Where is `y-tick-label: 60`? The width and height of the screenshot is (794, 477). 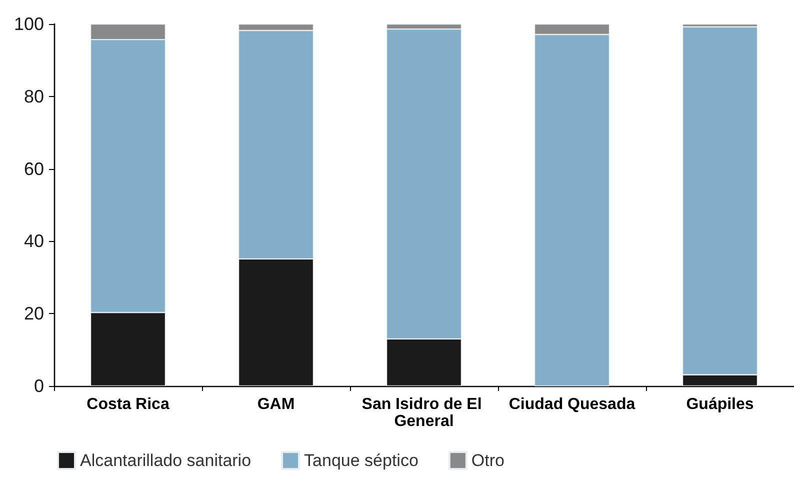 y-tick-label: 60 is located at coordinates (34, 168).